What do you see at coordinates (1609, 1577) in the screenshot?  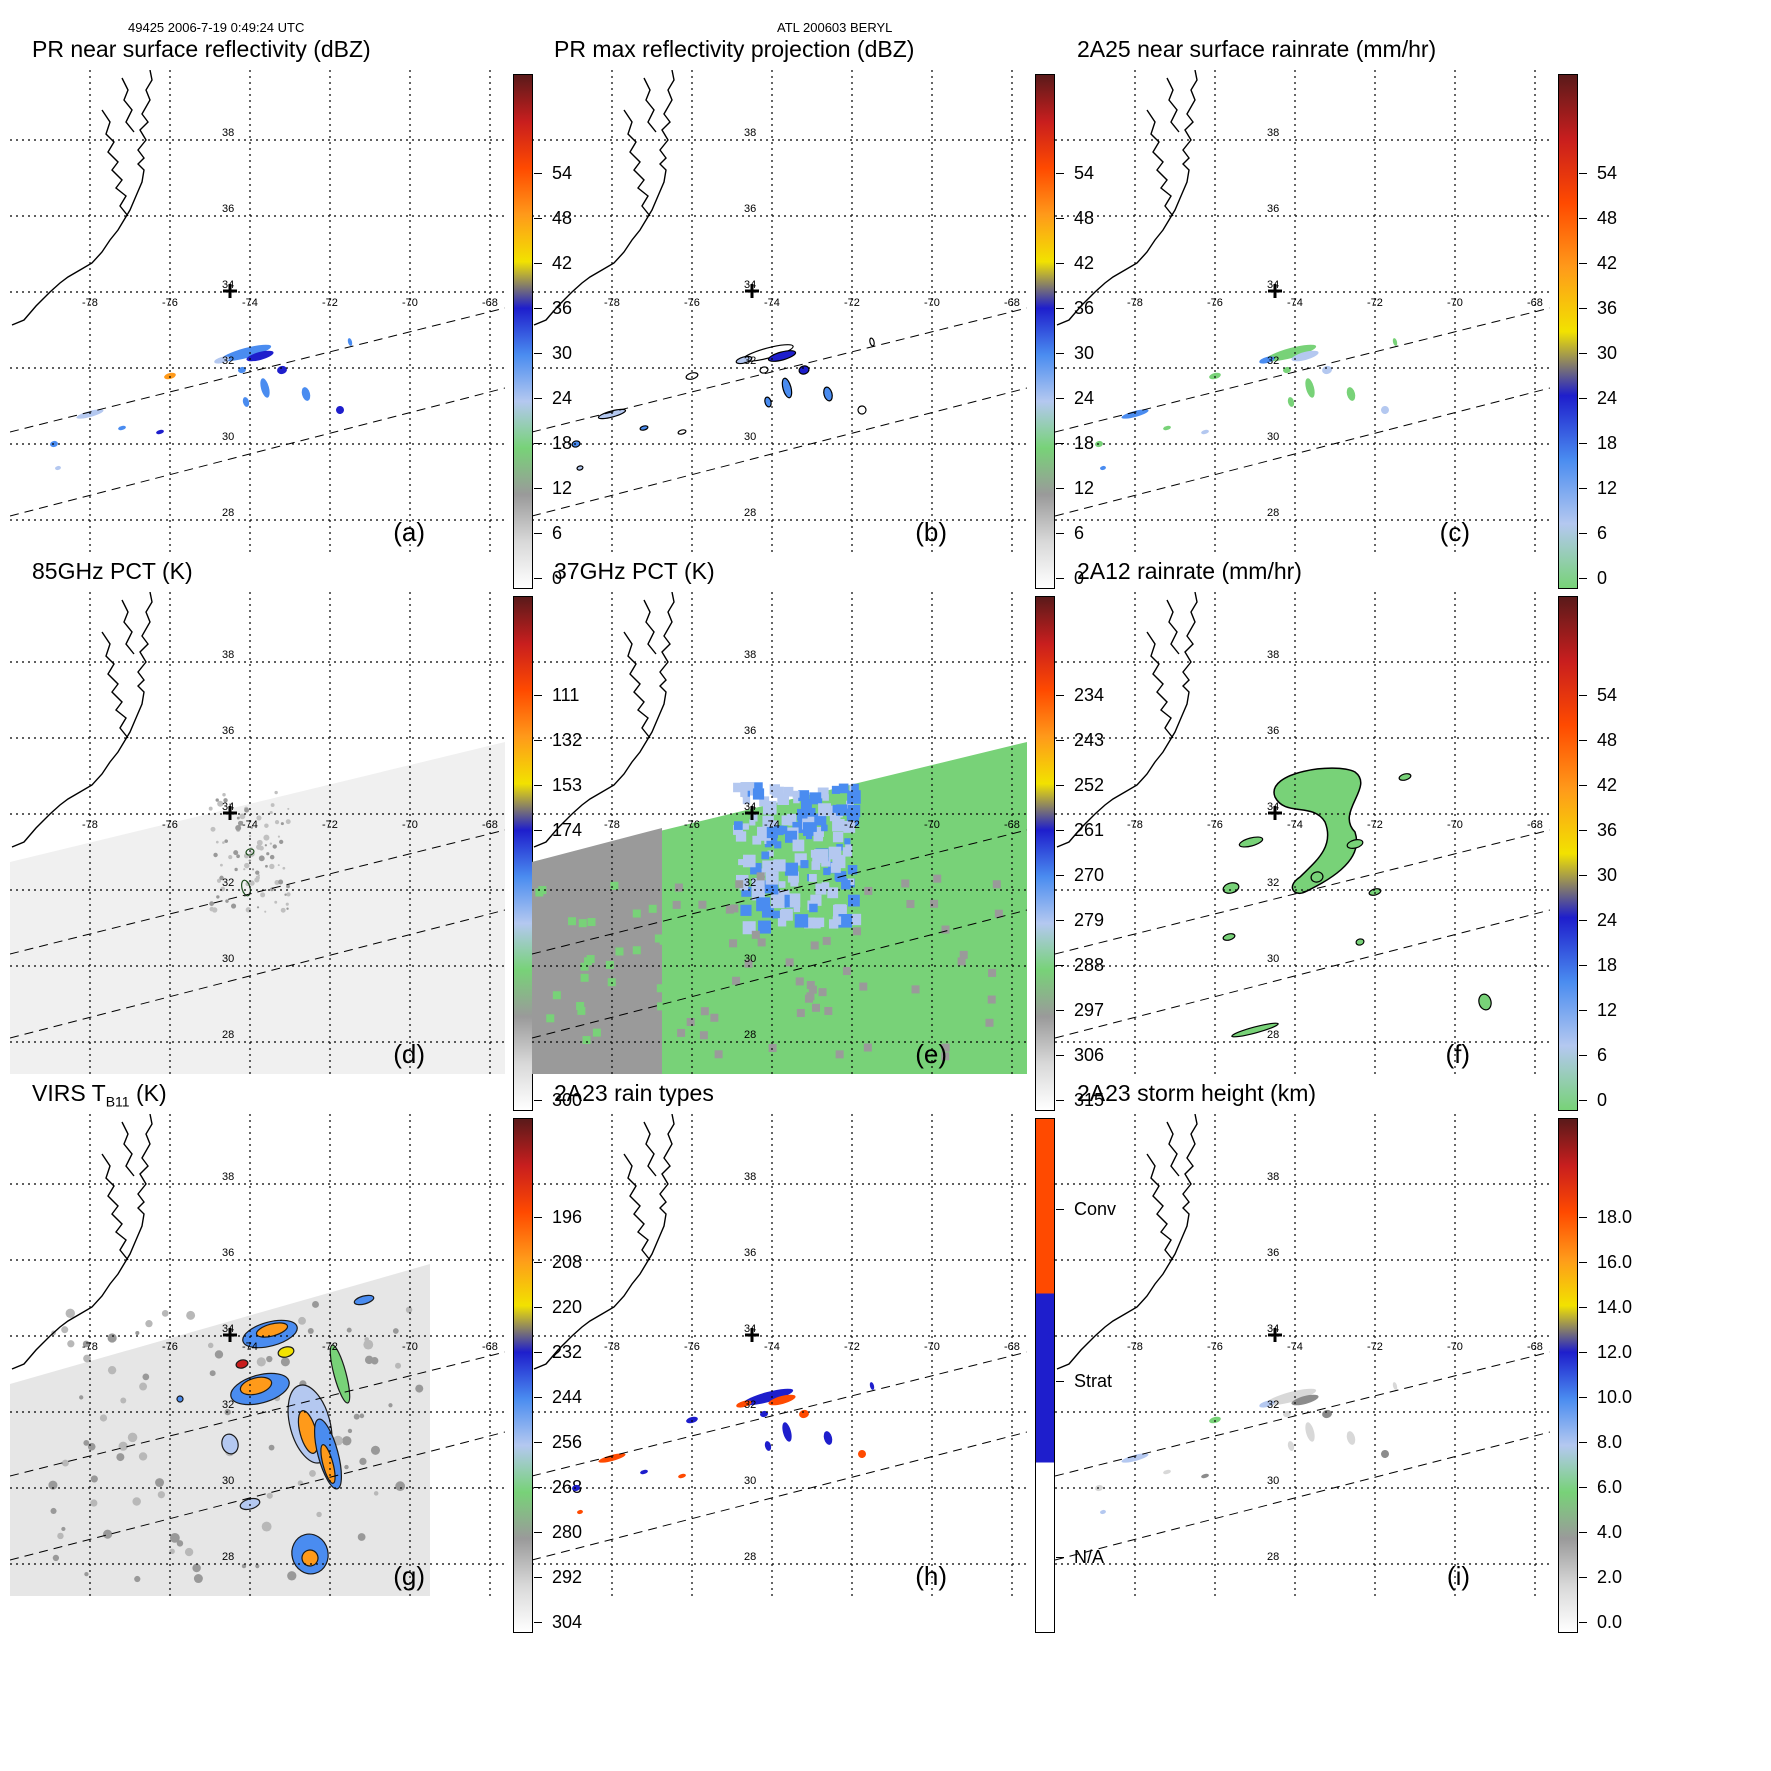 I see `colorbar-tick: 2.0` at bounding box center [1609, 1577].